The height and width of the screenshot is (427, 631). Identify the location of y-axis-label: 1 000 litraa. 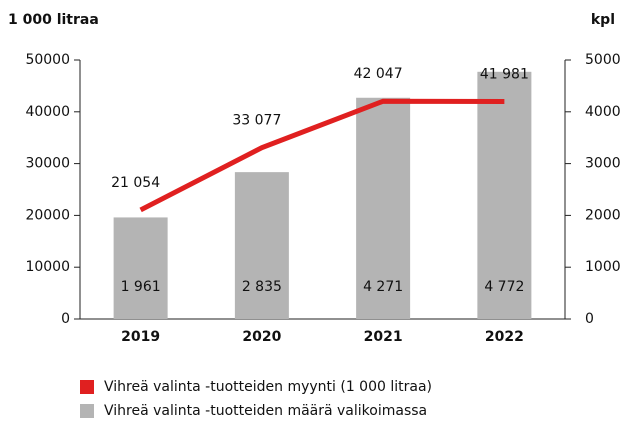
(53, 20).